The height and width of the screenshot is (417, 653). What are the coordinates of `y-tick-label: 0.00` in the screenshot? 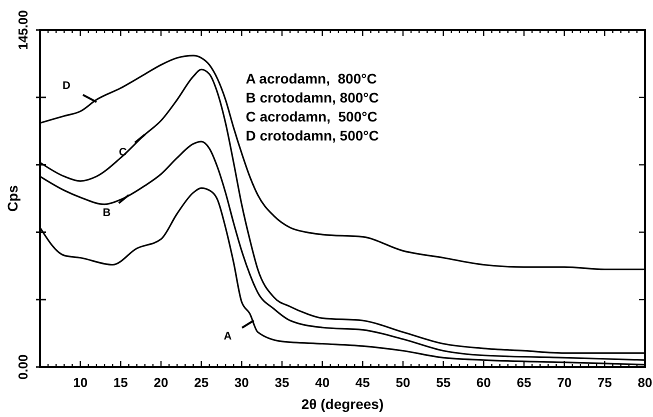 It's located at (22, 367).